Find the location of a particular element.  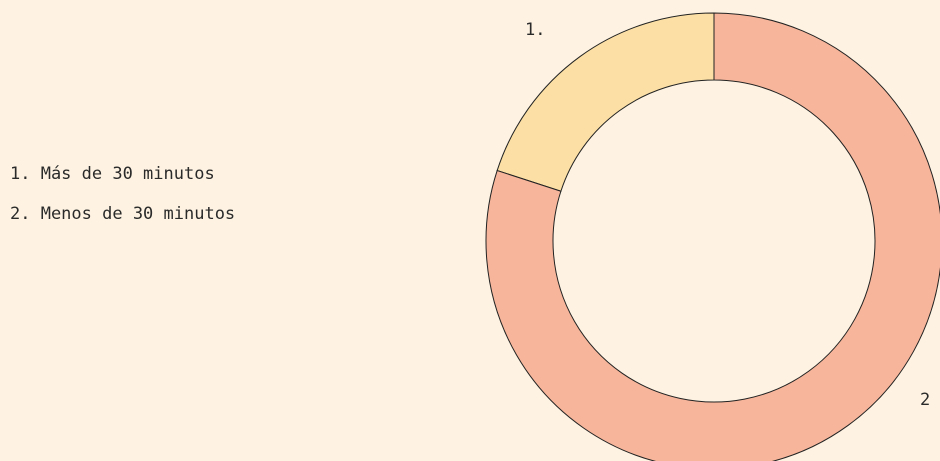

legend-entry: 1. Más de 30 minutos is located at coordinates (112, 174).